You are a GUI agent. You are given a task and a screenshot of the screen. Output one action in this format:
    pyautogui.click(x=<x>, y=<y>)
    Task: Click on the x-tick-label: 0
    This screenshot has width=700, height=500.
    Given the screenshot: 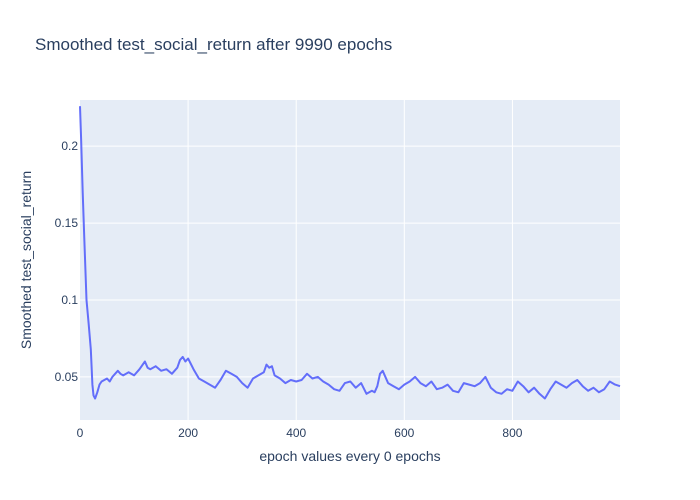 What is the action you would take?
    pyautogui.click(x=80, y=433)
    